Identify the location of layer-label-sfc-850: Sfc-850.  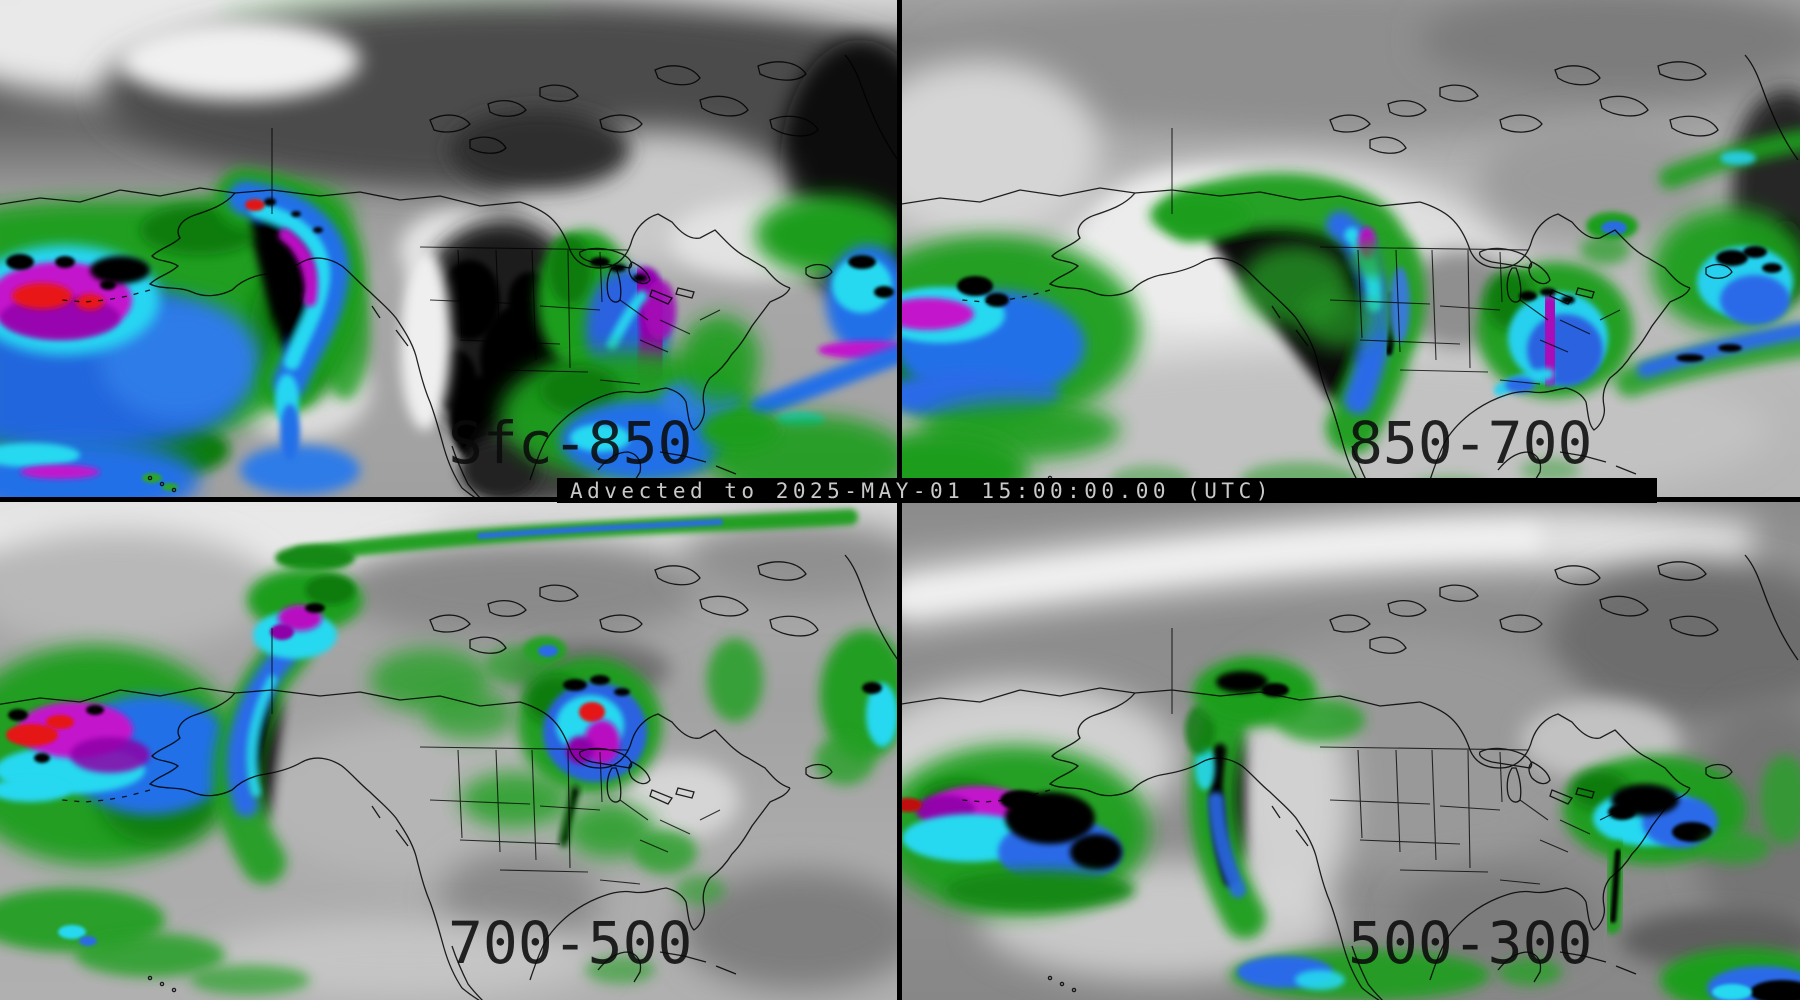
(570, 443).